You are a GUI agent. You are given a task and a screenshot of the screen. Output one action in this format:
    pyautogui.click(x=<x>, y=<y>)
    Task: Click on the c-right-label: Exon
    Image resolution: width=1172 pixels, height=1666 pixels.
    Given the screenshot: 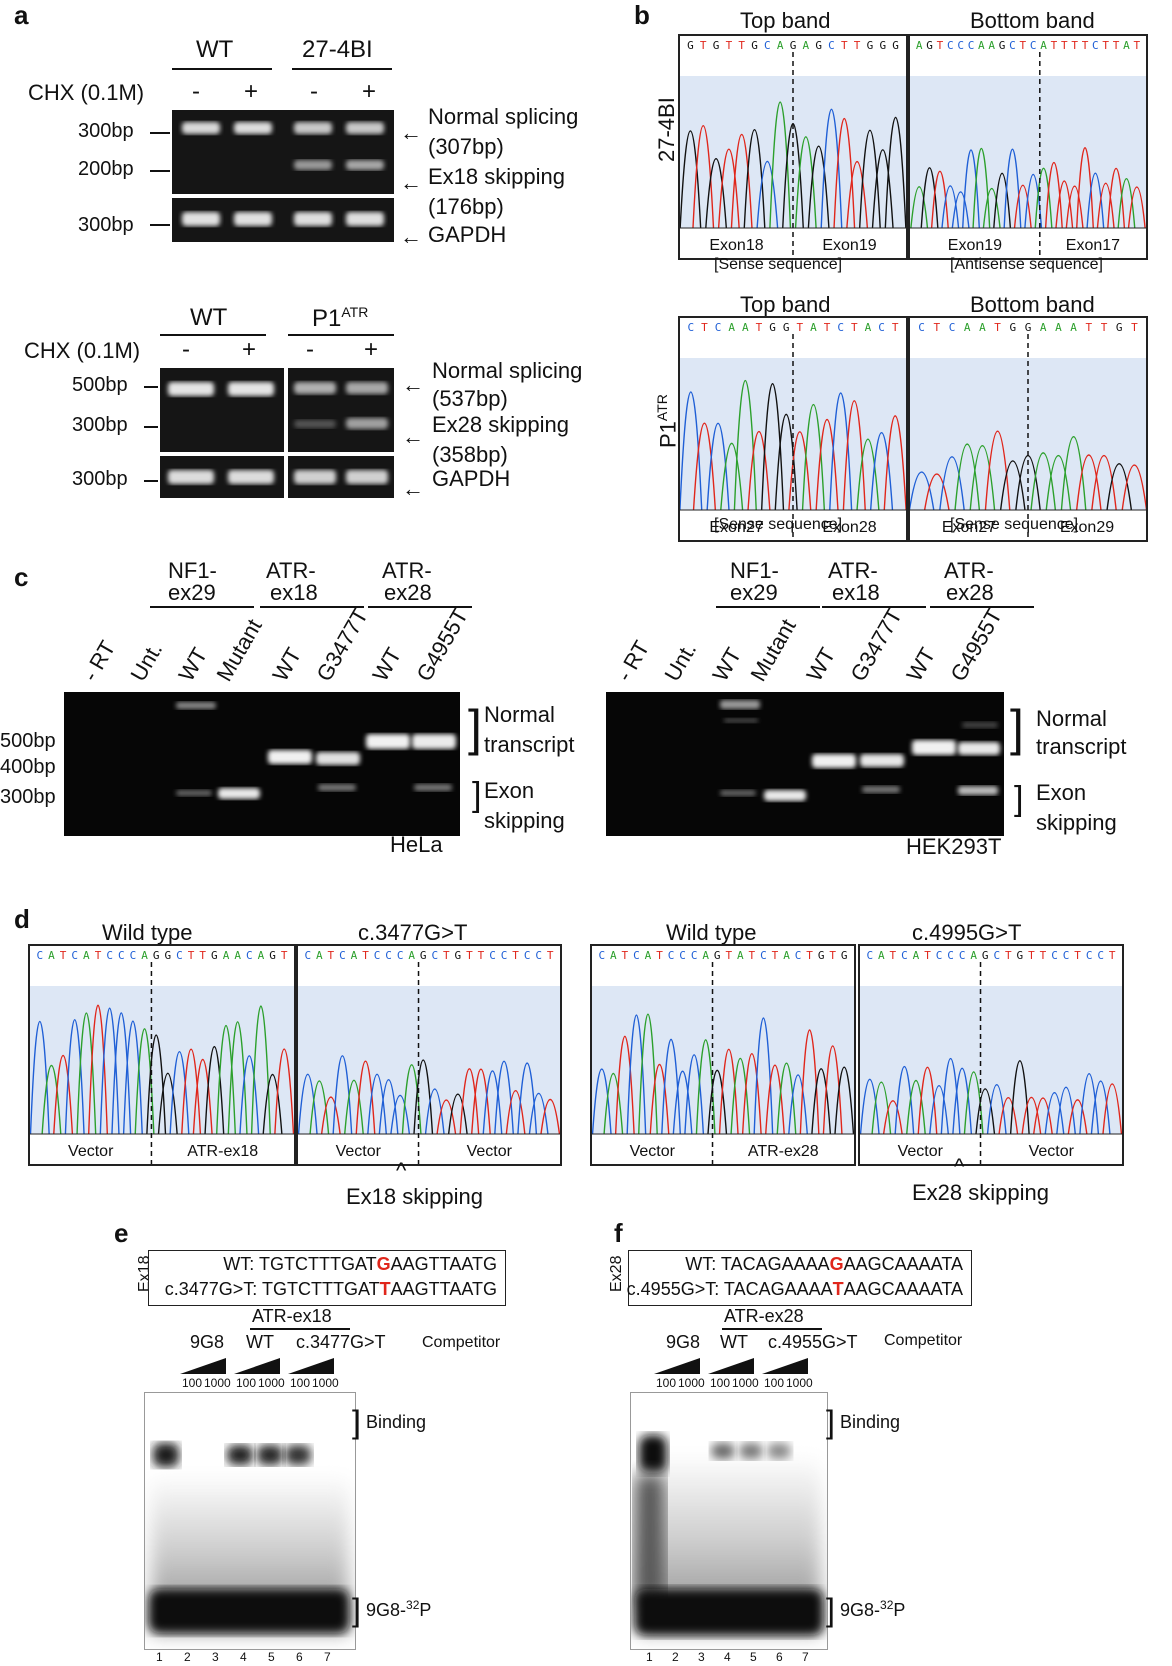 What is the action you would take?
    pyautogui.click(x=509, y=790)
    